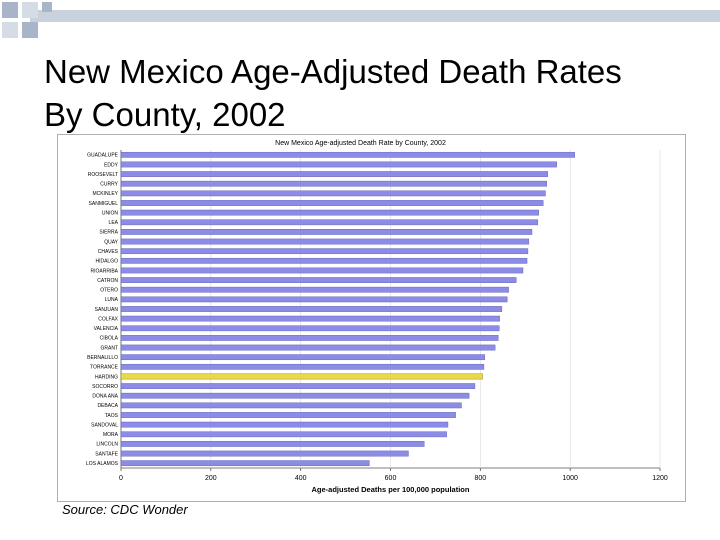 Image resolution: width=720 pixels, height=540 pixels. I want to click on y-tick-label: CHAVES, so click(108, 252).